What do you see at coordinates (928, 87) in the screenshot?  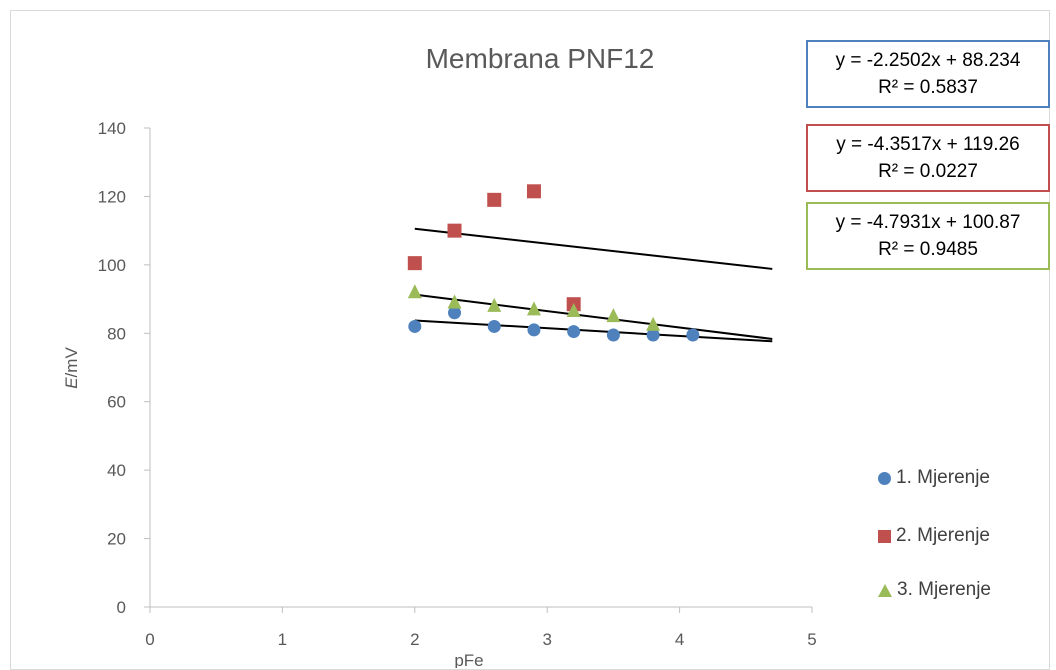 I see `trendline-r2: R² = 0.5837` at bounding box center [928, 87].